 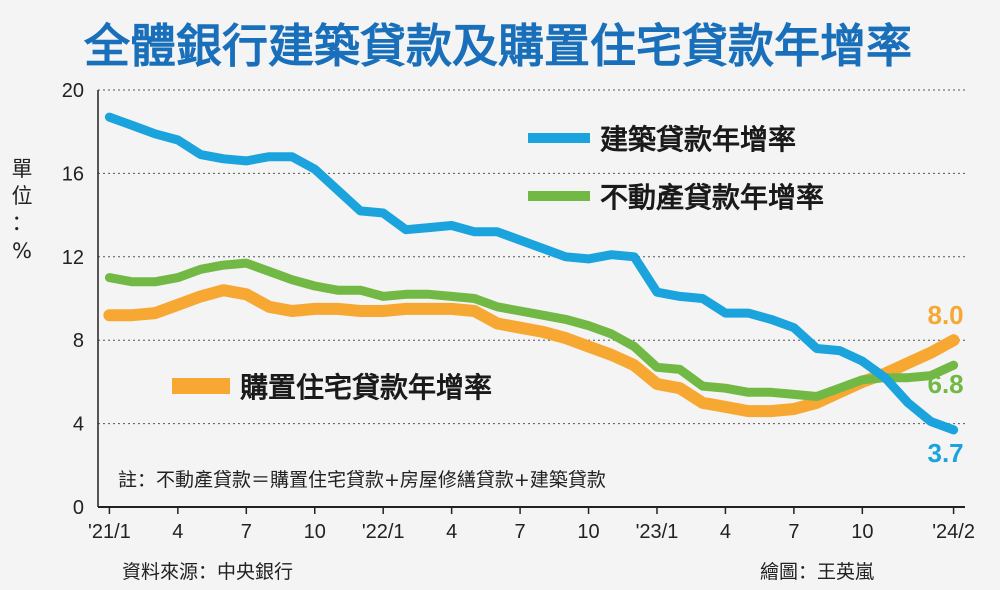 I want to click on source-text: 資料來源：中央銀行, so click(x=207, y=572).